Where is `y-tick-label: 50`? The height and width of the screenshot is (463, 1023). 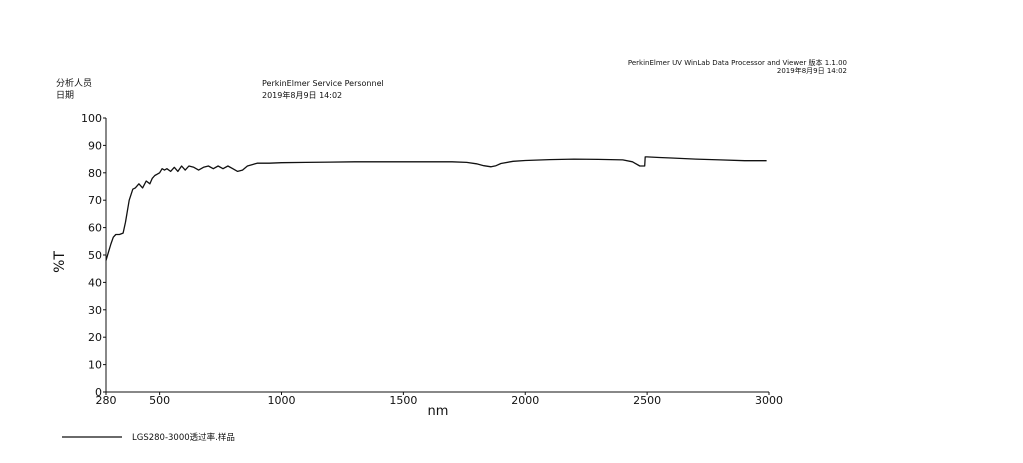 y-tick-label: 50 is located at coordinates (95, 255).